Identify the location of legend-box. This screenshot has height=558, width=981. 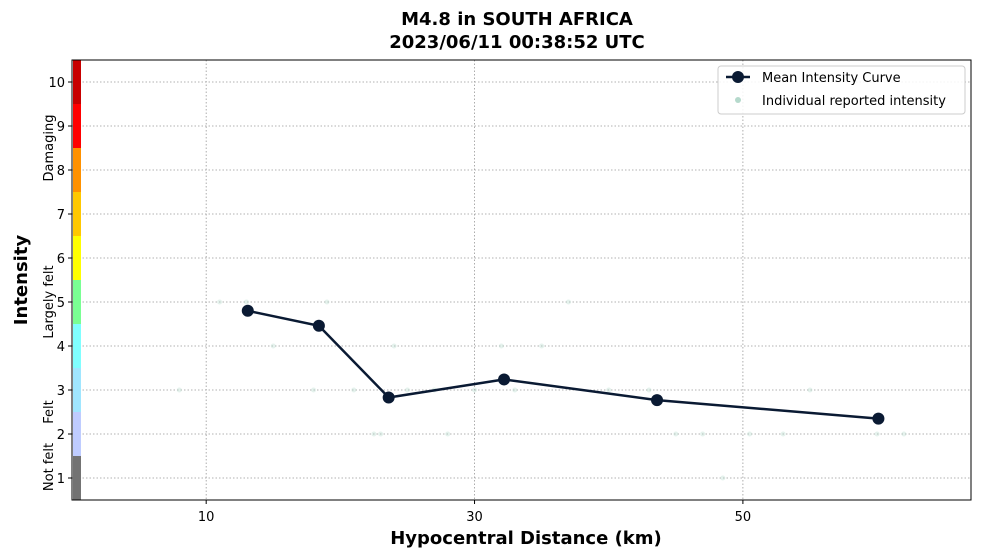
(841, 90).